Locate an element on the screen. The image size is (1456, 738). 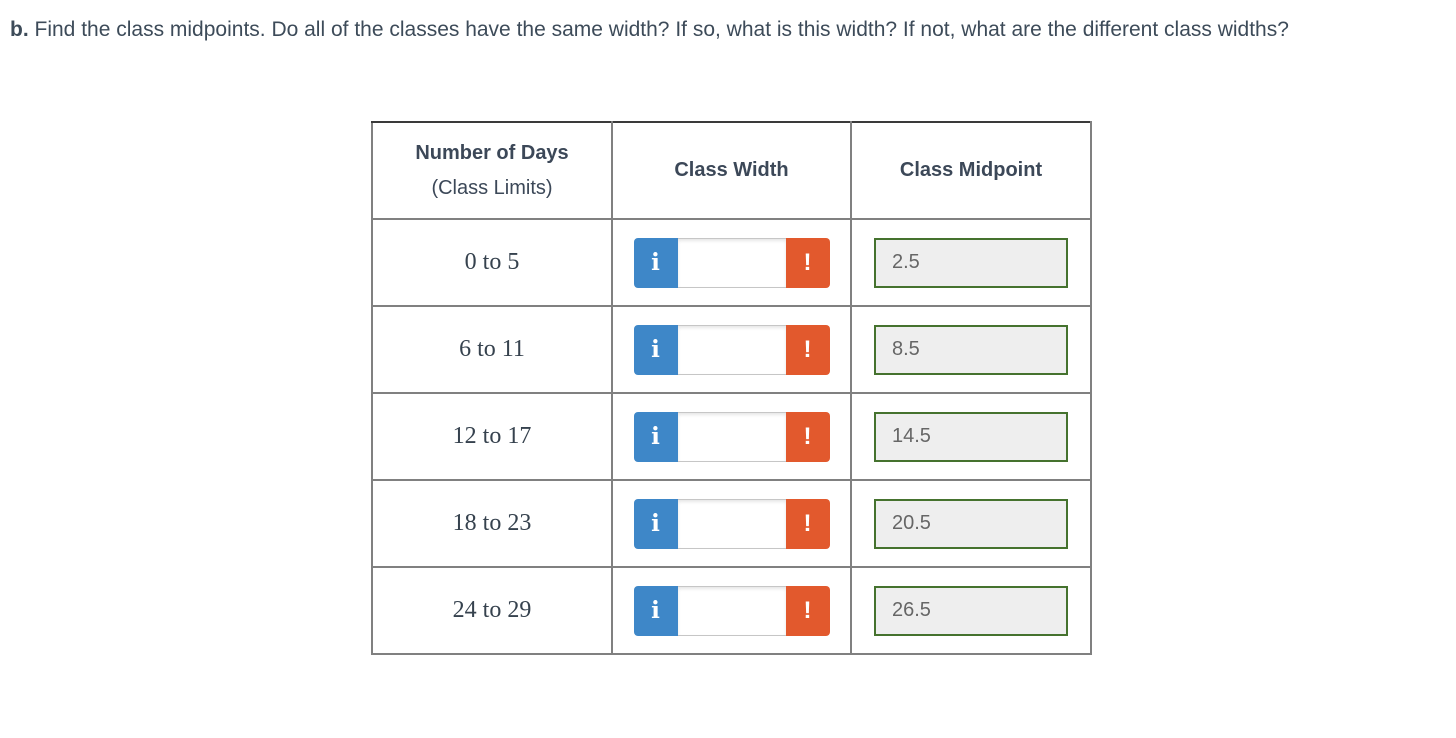
header-class-width: Class Width is located at coordinates (731, 170).